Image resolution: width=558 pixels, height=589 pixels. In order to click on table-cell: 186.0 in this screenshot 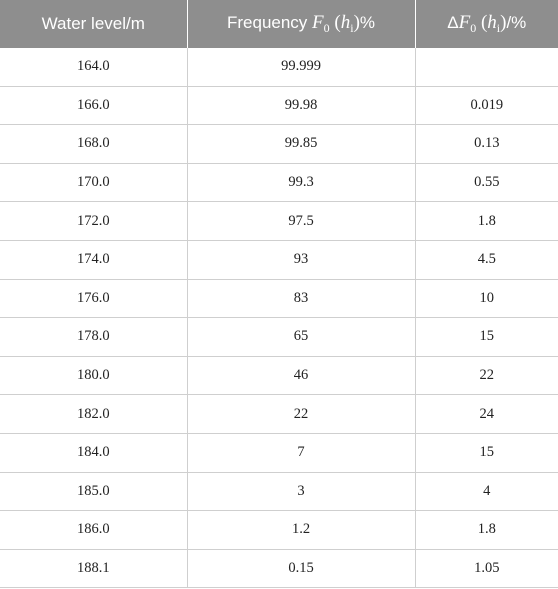, I will do `click(94, 530)`.